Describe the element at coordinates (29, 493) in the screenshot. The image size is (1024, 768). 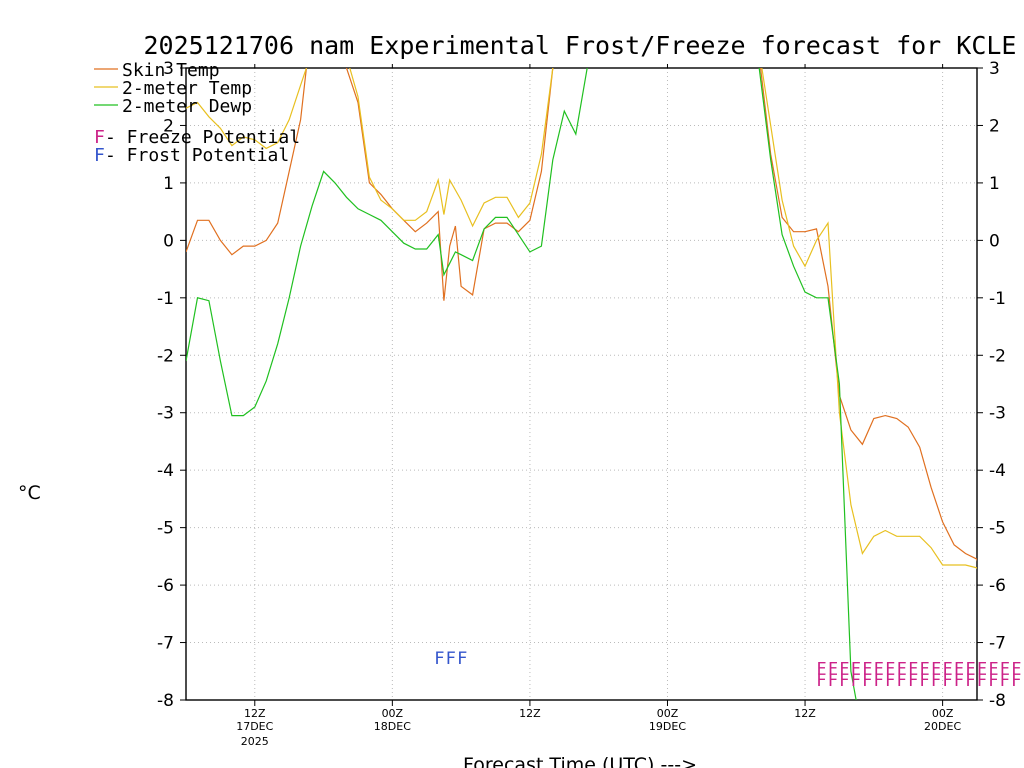
I see `y-axis-label: °C` at that location.